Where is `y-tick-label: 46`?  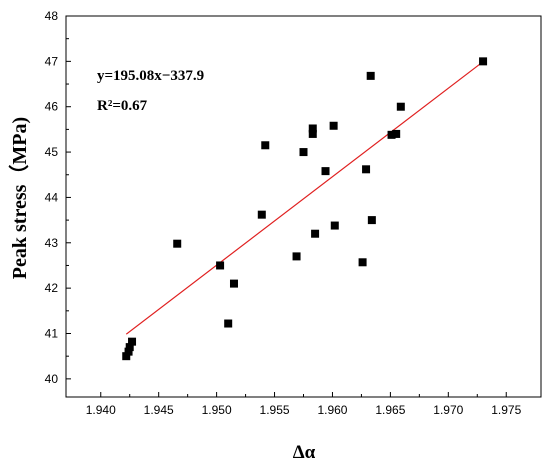
y-tick-label: 46 is located at coordinates (52, 107).